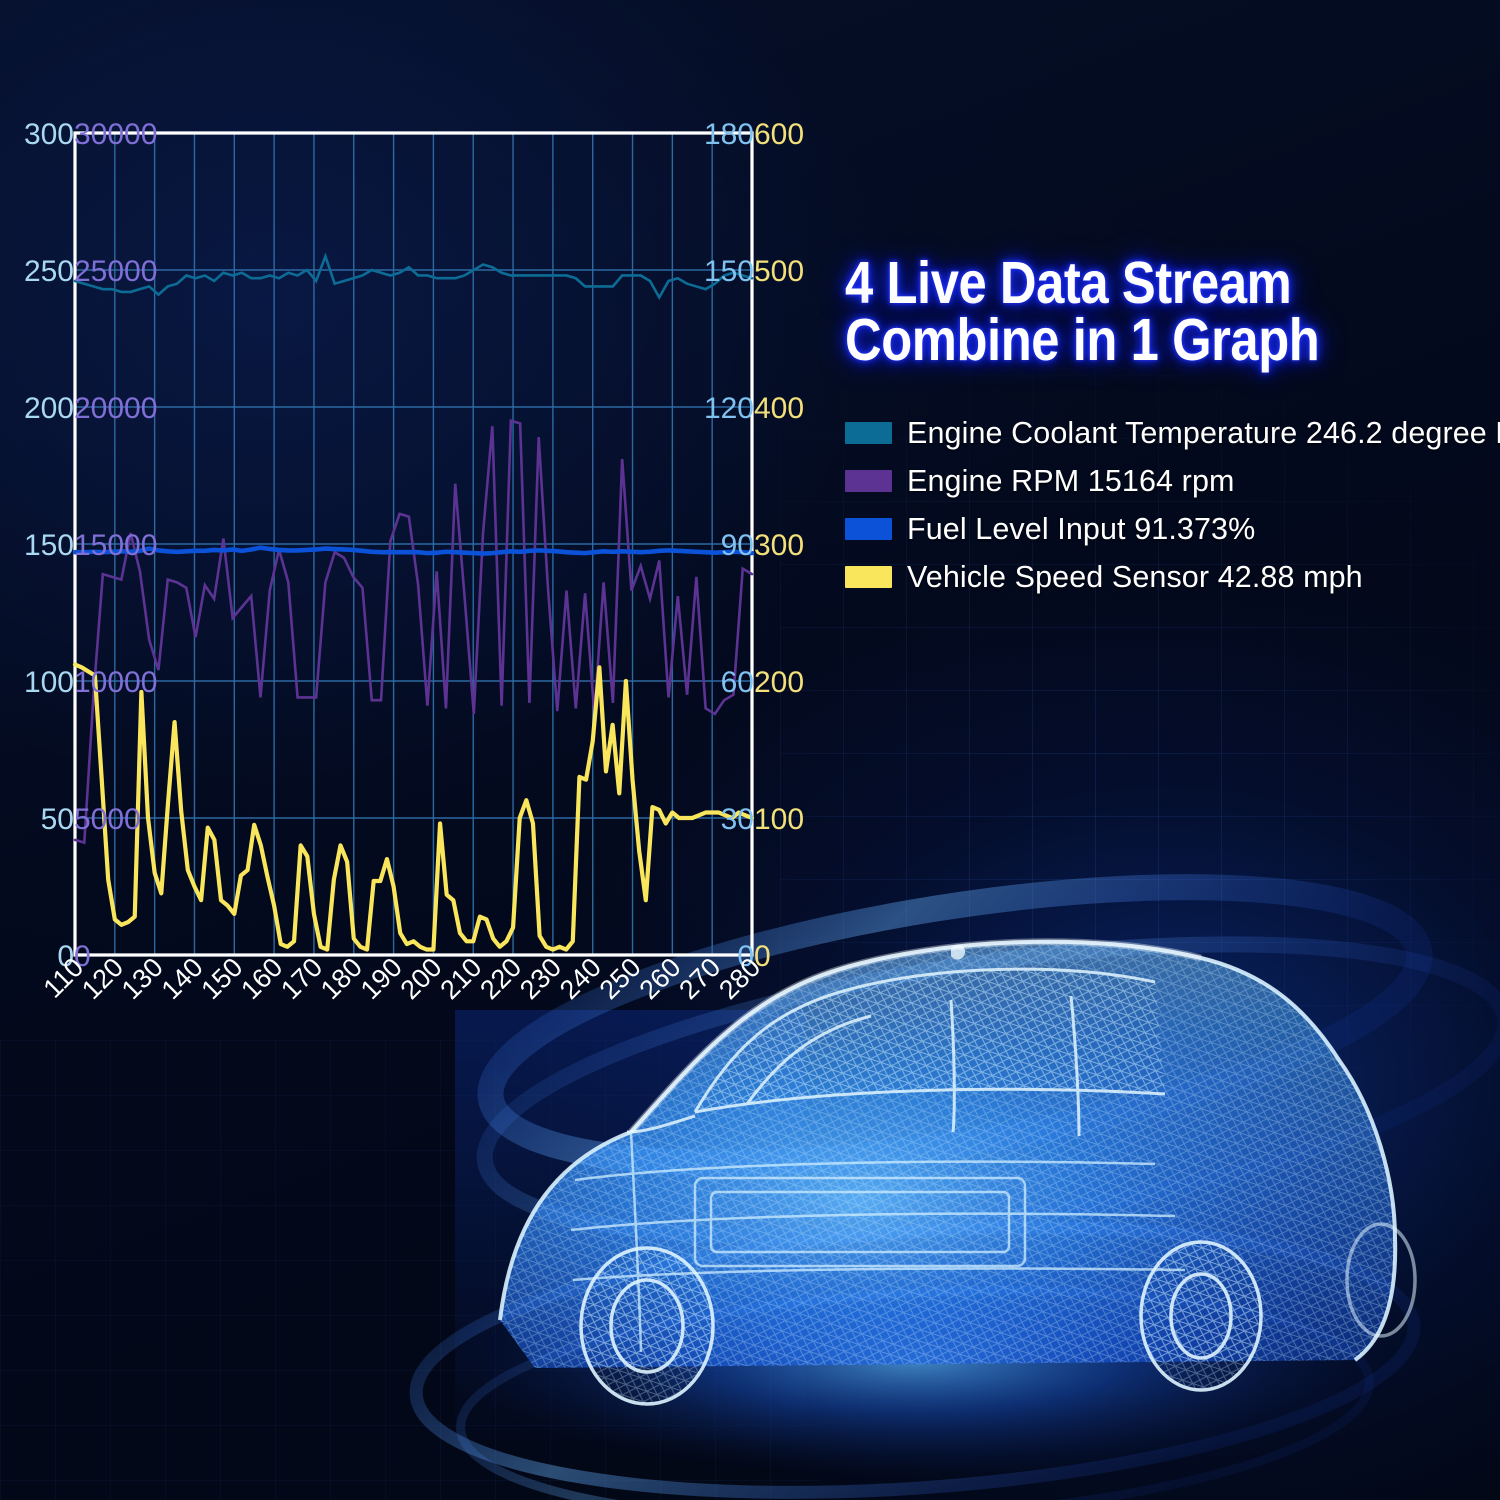  What do you see at coordinates (82, 956) in the screenshot?
I see `rpm-axis-tick: 0` at bounding box center [82, 956].